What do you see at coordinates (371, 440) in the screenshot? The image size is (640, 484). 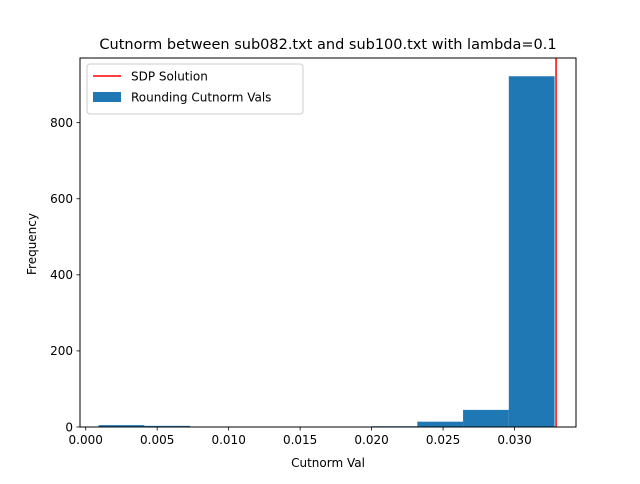 I see `x-tick-label: 0.020` at bounding box center [371, 440].